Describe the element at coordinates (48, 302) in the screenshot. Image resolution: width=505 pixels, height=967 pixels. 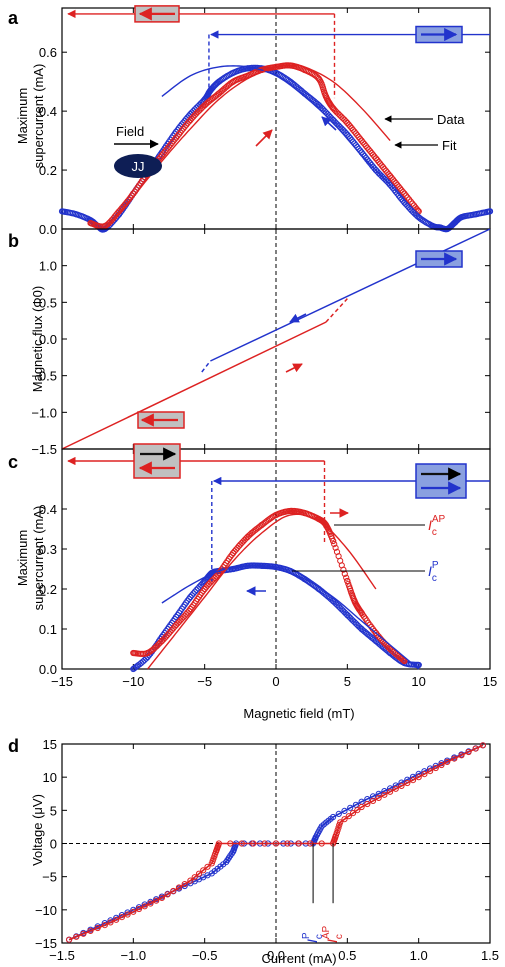
I see `panel-b-ytick-label: 0.5` at that location.